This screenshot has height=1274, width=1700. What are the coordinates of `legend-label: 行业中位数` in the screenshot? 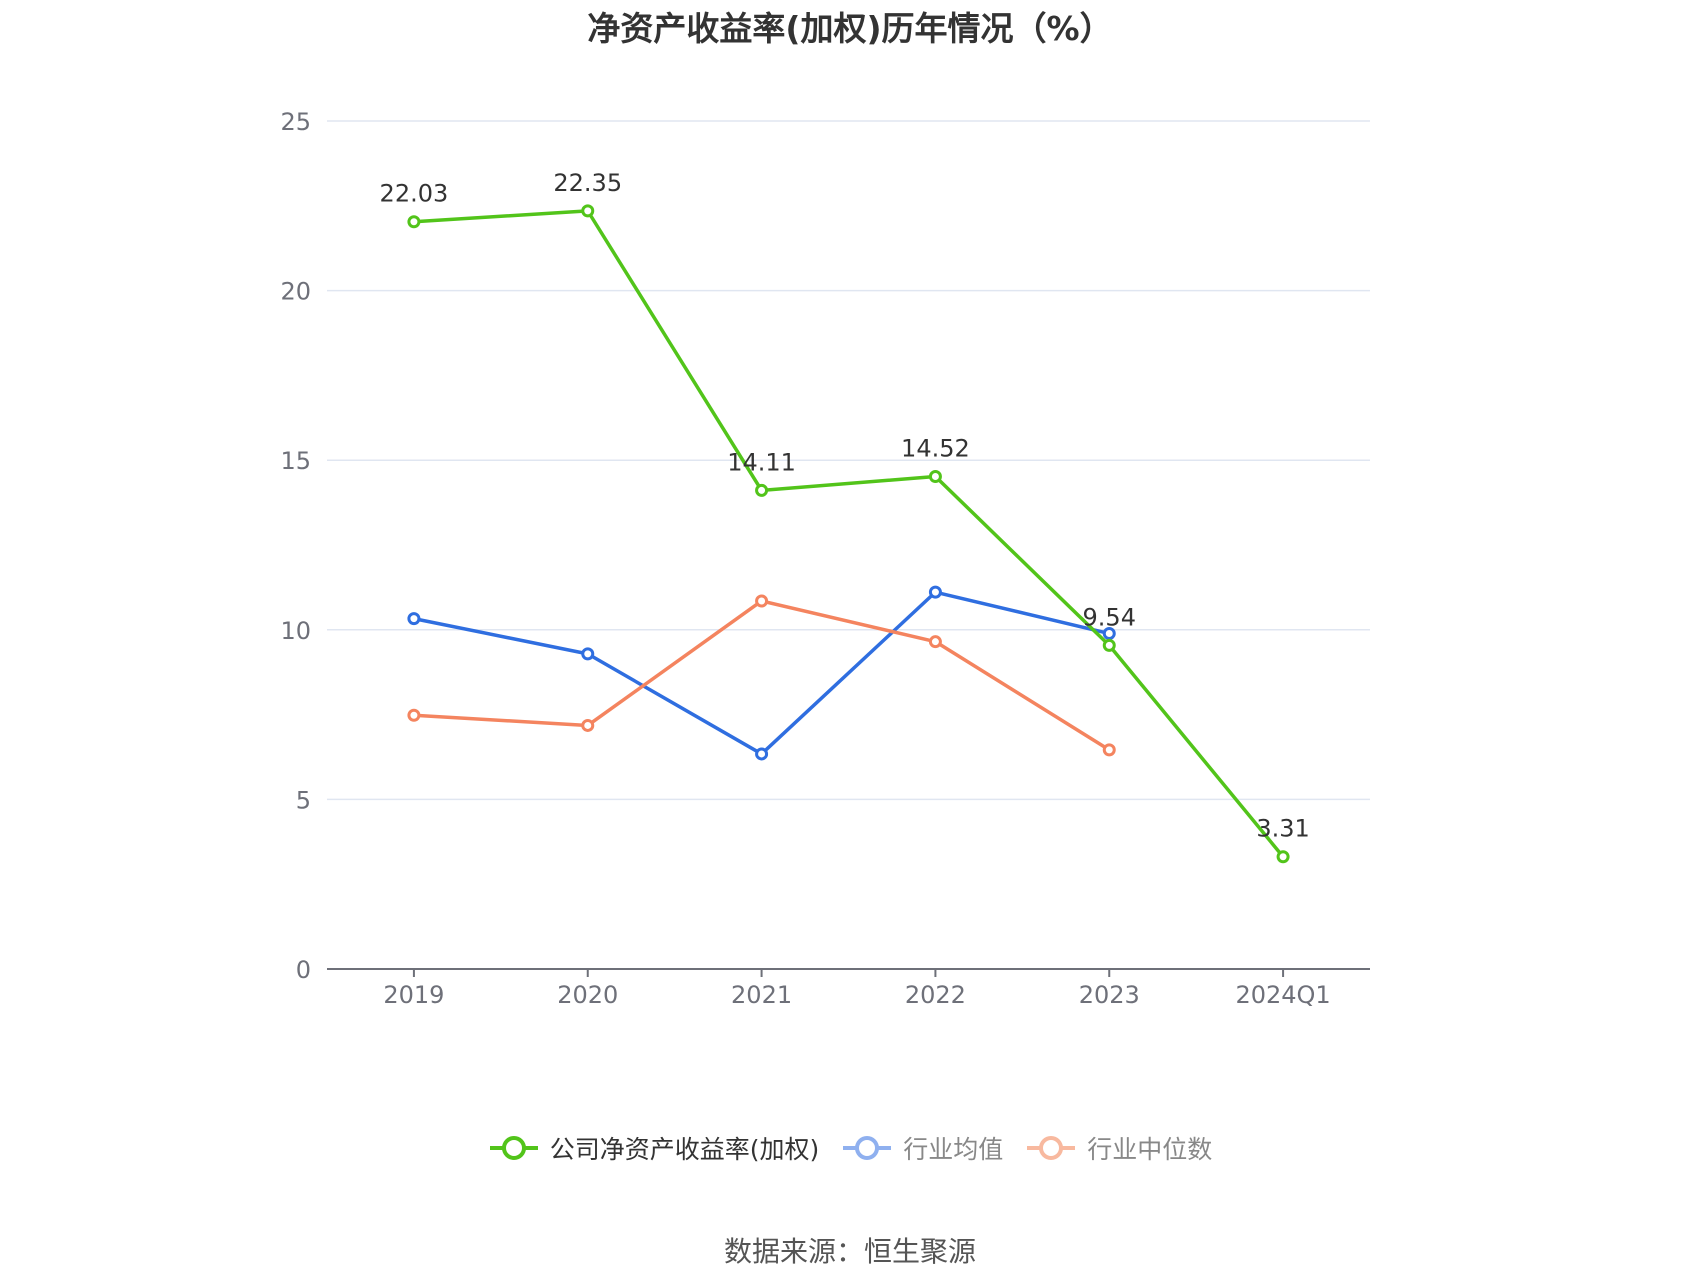 It's located at (1150, 1149).